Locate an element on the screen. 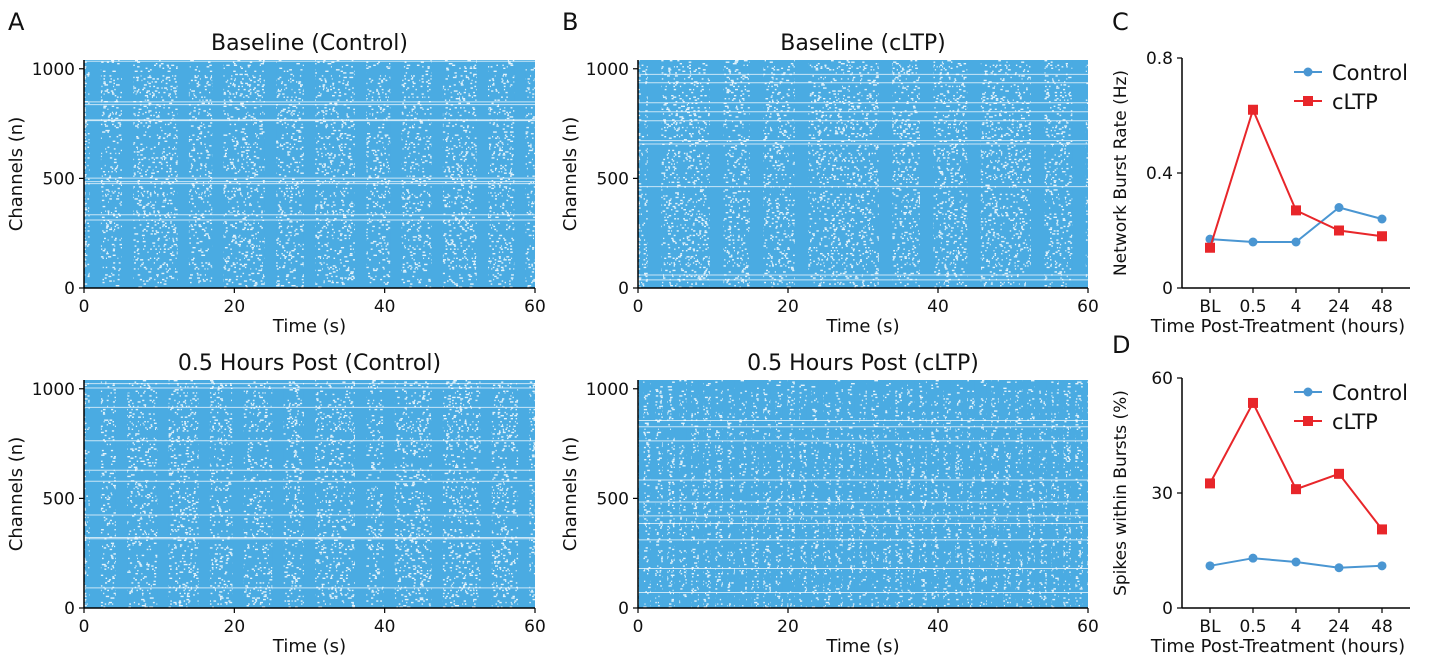 The height and width of the screenshot is (656, 1438). x-tick-label: 24 is located at coordinates (1339, 627).